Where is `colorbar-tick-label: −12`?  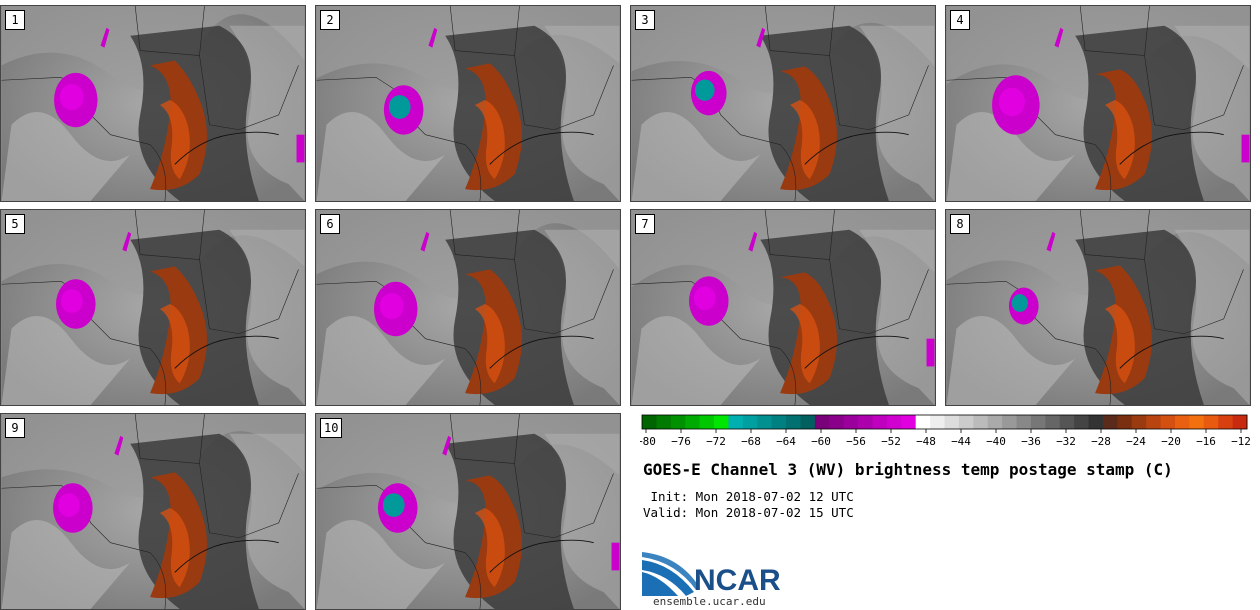 colorbar-tick-label: −12 is located at coordinates (1240, 441).